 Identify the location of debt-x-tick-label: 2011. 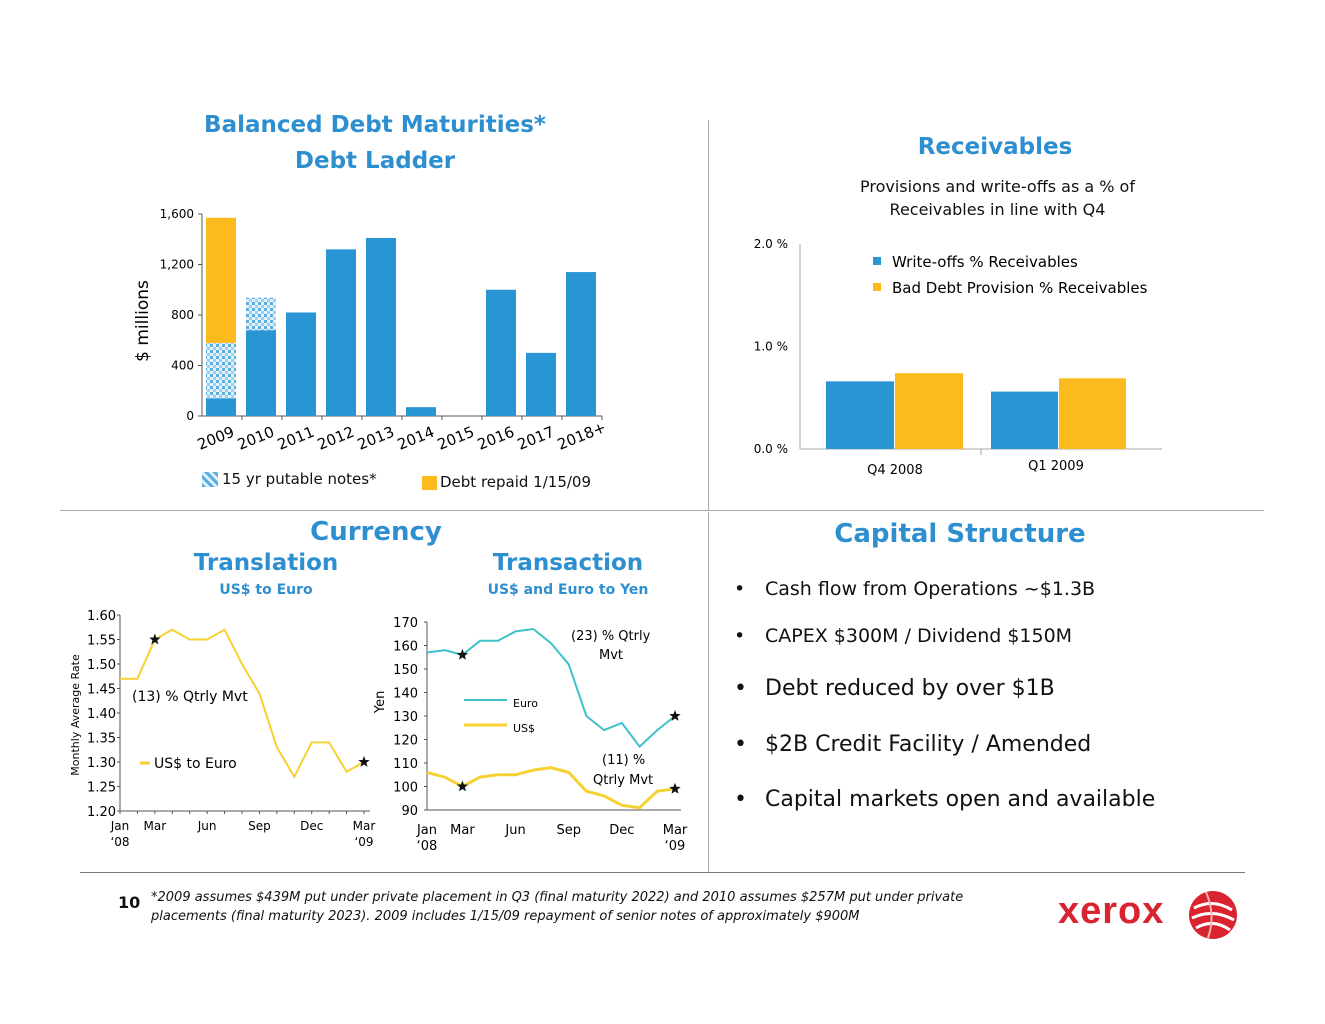
(296, 438).